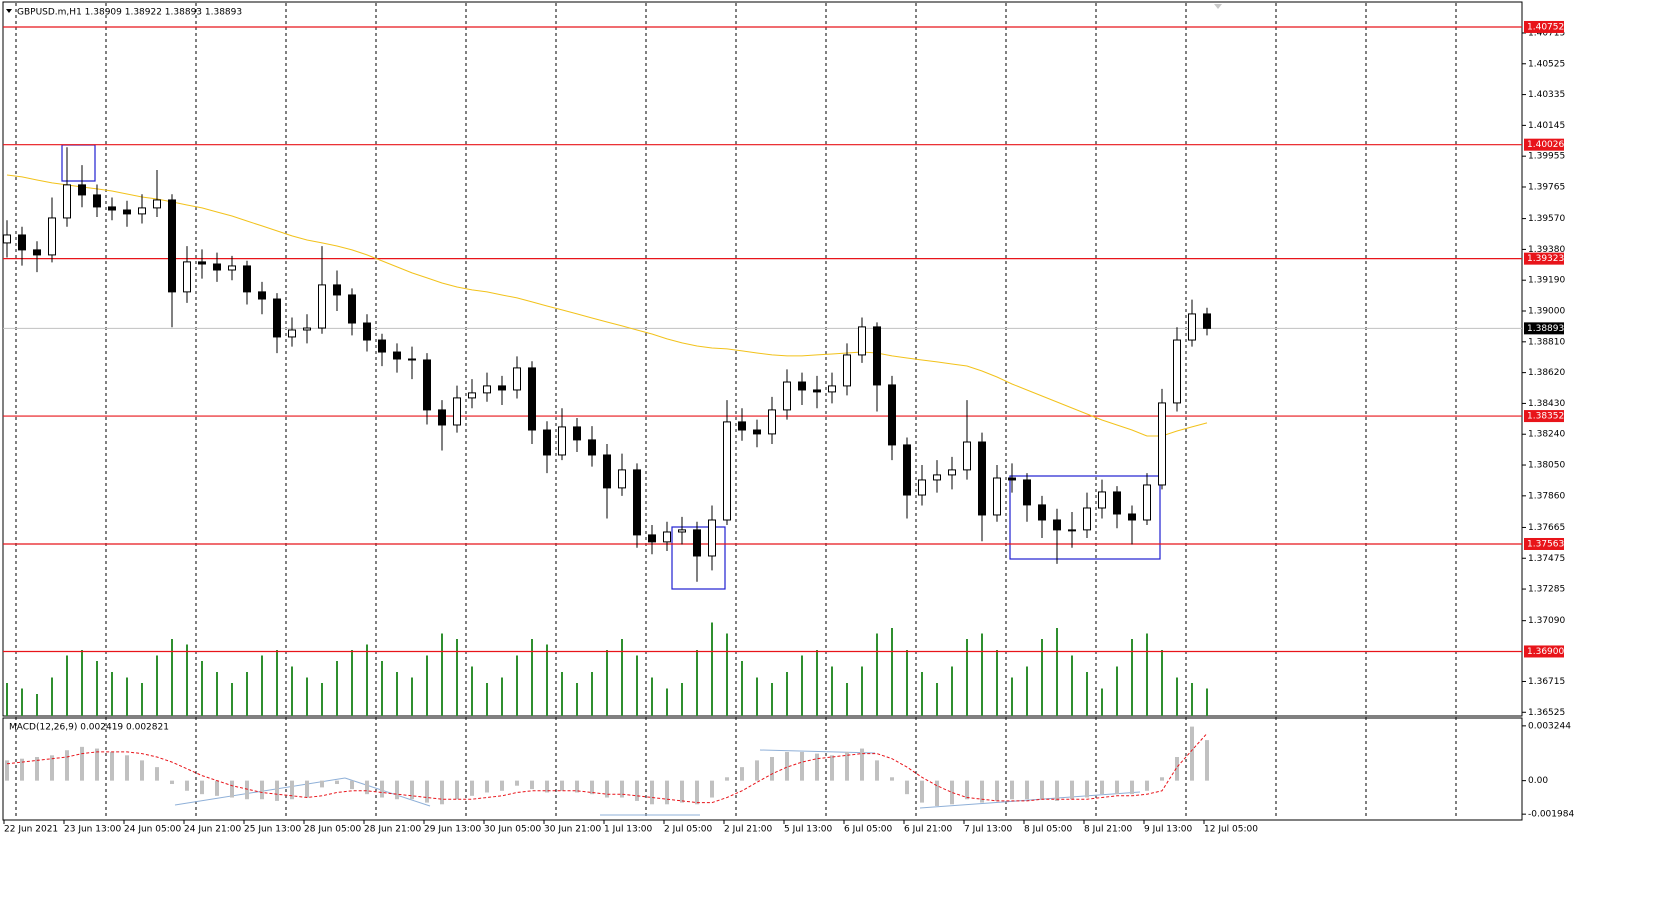 The width and height of the screenshot is (1673, 897). Describe the element at coordinates (9, 11) in the screenshot. I see `menu-arrow` at that location.